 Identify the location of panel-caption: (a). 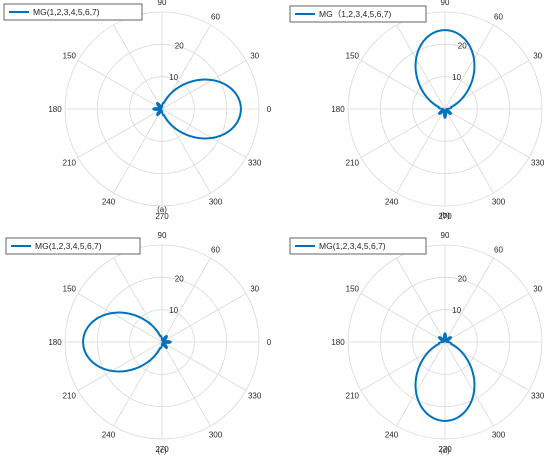
(162, 209).